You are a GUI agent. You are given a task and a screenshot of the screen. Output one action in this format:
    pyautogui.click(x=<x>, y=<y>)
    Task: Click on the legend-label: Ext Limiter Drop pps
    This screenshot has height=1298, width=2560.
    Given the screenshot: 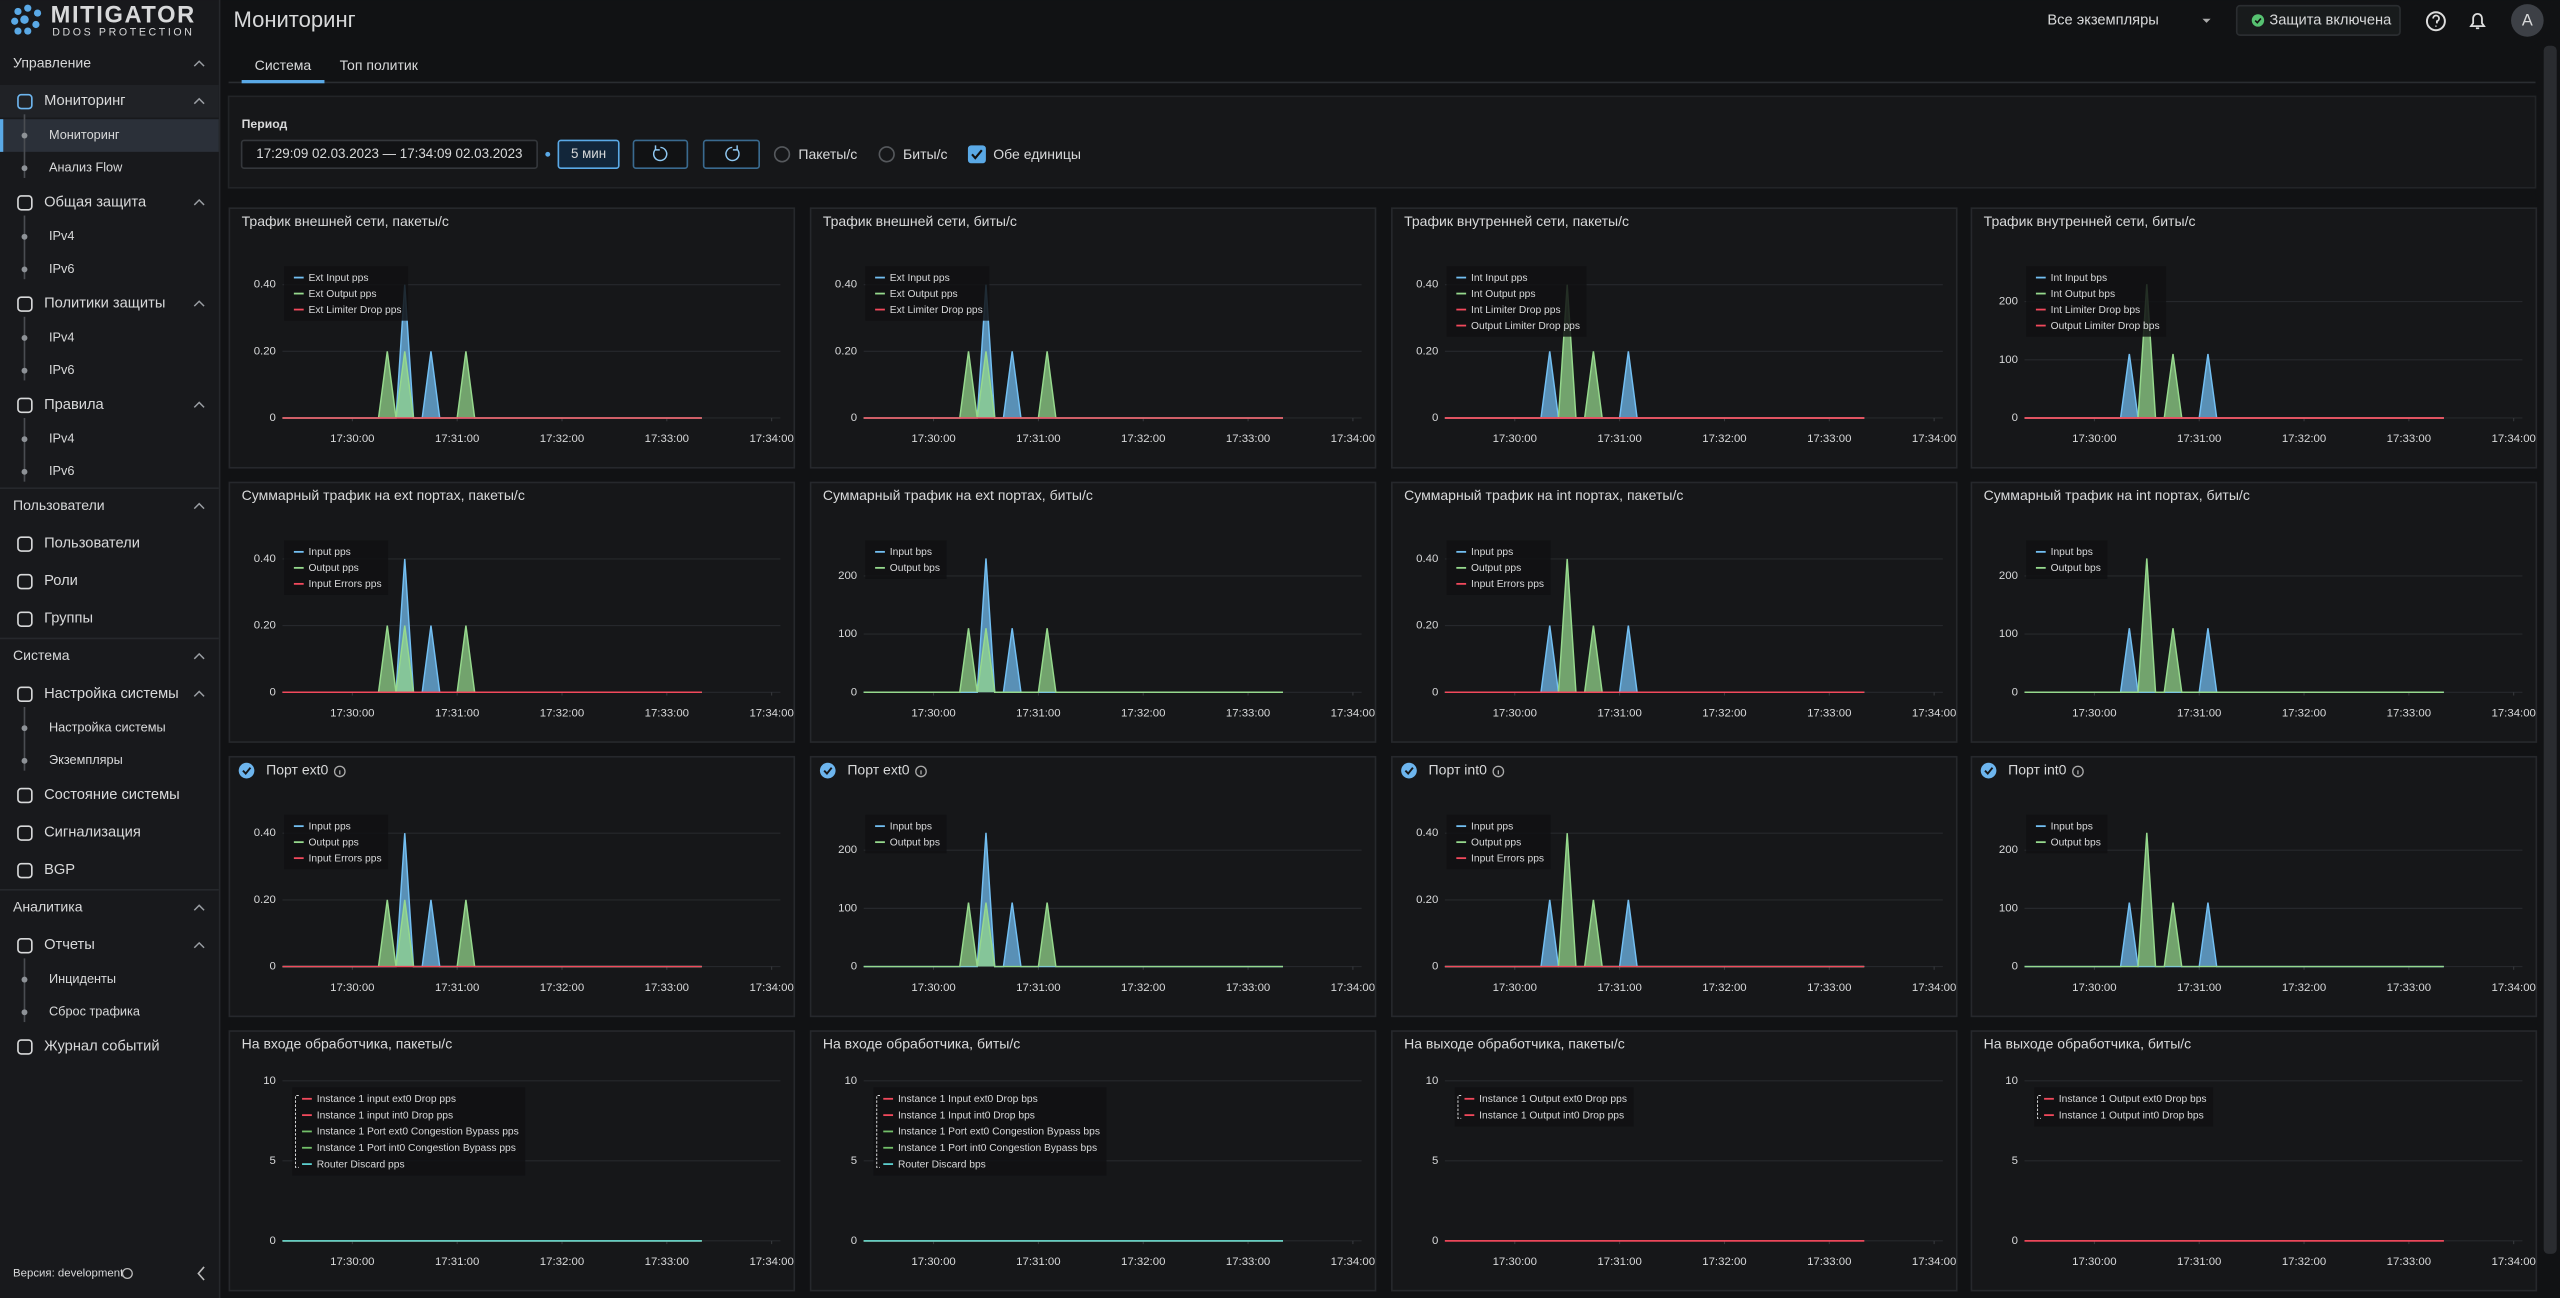 What is the action you would take?
    pyautogui.click(x=936, y=310)
    